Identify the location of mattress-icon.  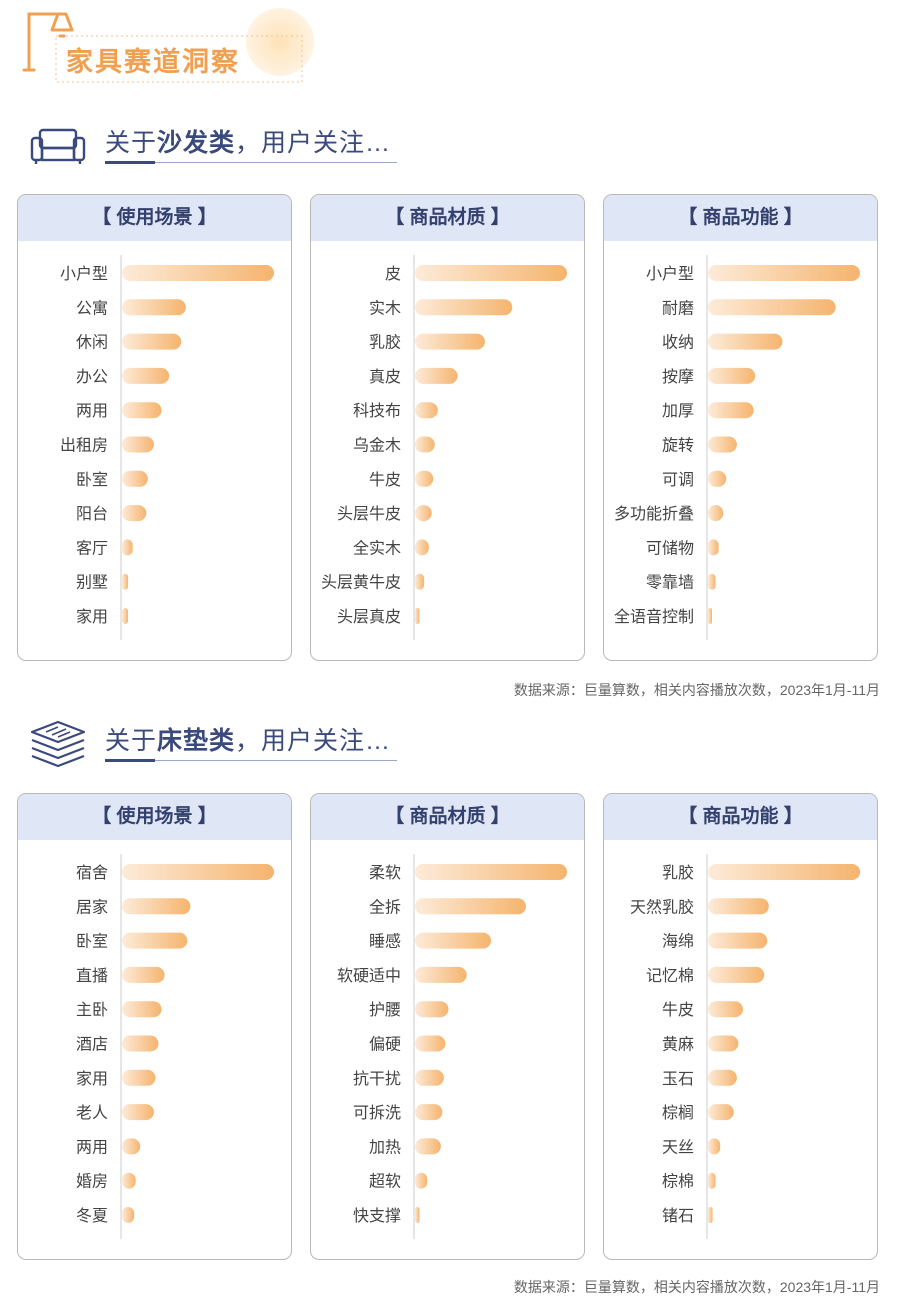
(58, 744).